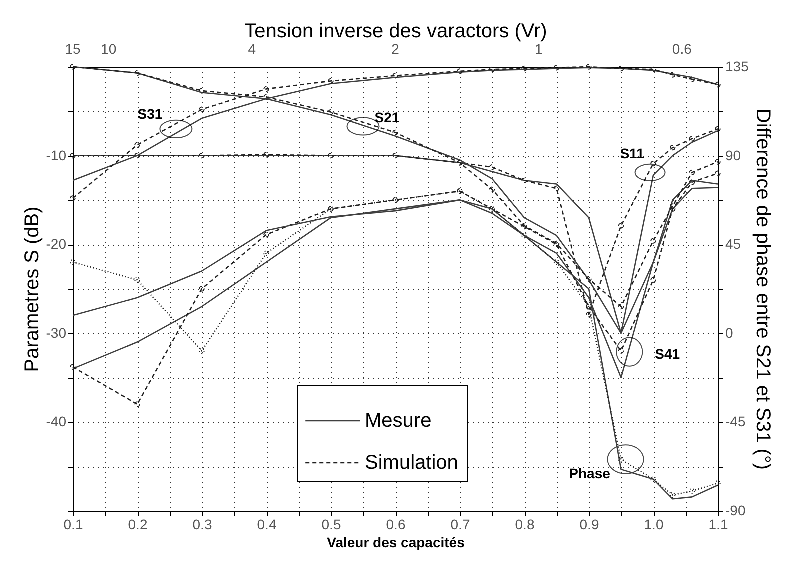  What do you see at coordinates (718, 524) in the screenshot?
I see `x-tick-label: 1.1` at bounding box center [718, 524].